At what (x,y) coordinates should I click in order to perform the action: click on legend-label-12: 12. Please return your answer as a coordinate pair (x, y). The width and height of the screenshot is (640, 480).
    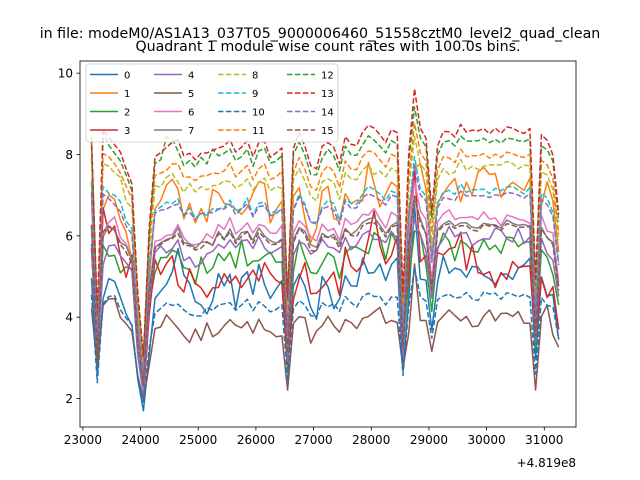
    Looking at the image, I should click on (327, 75).